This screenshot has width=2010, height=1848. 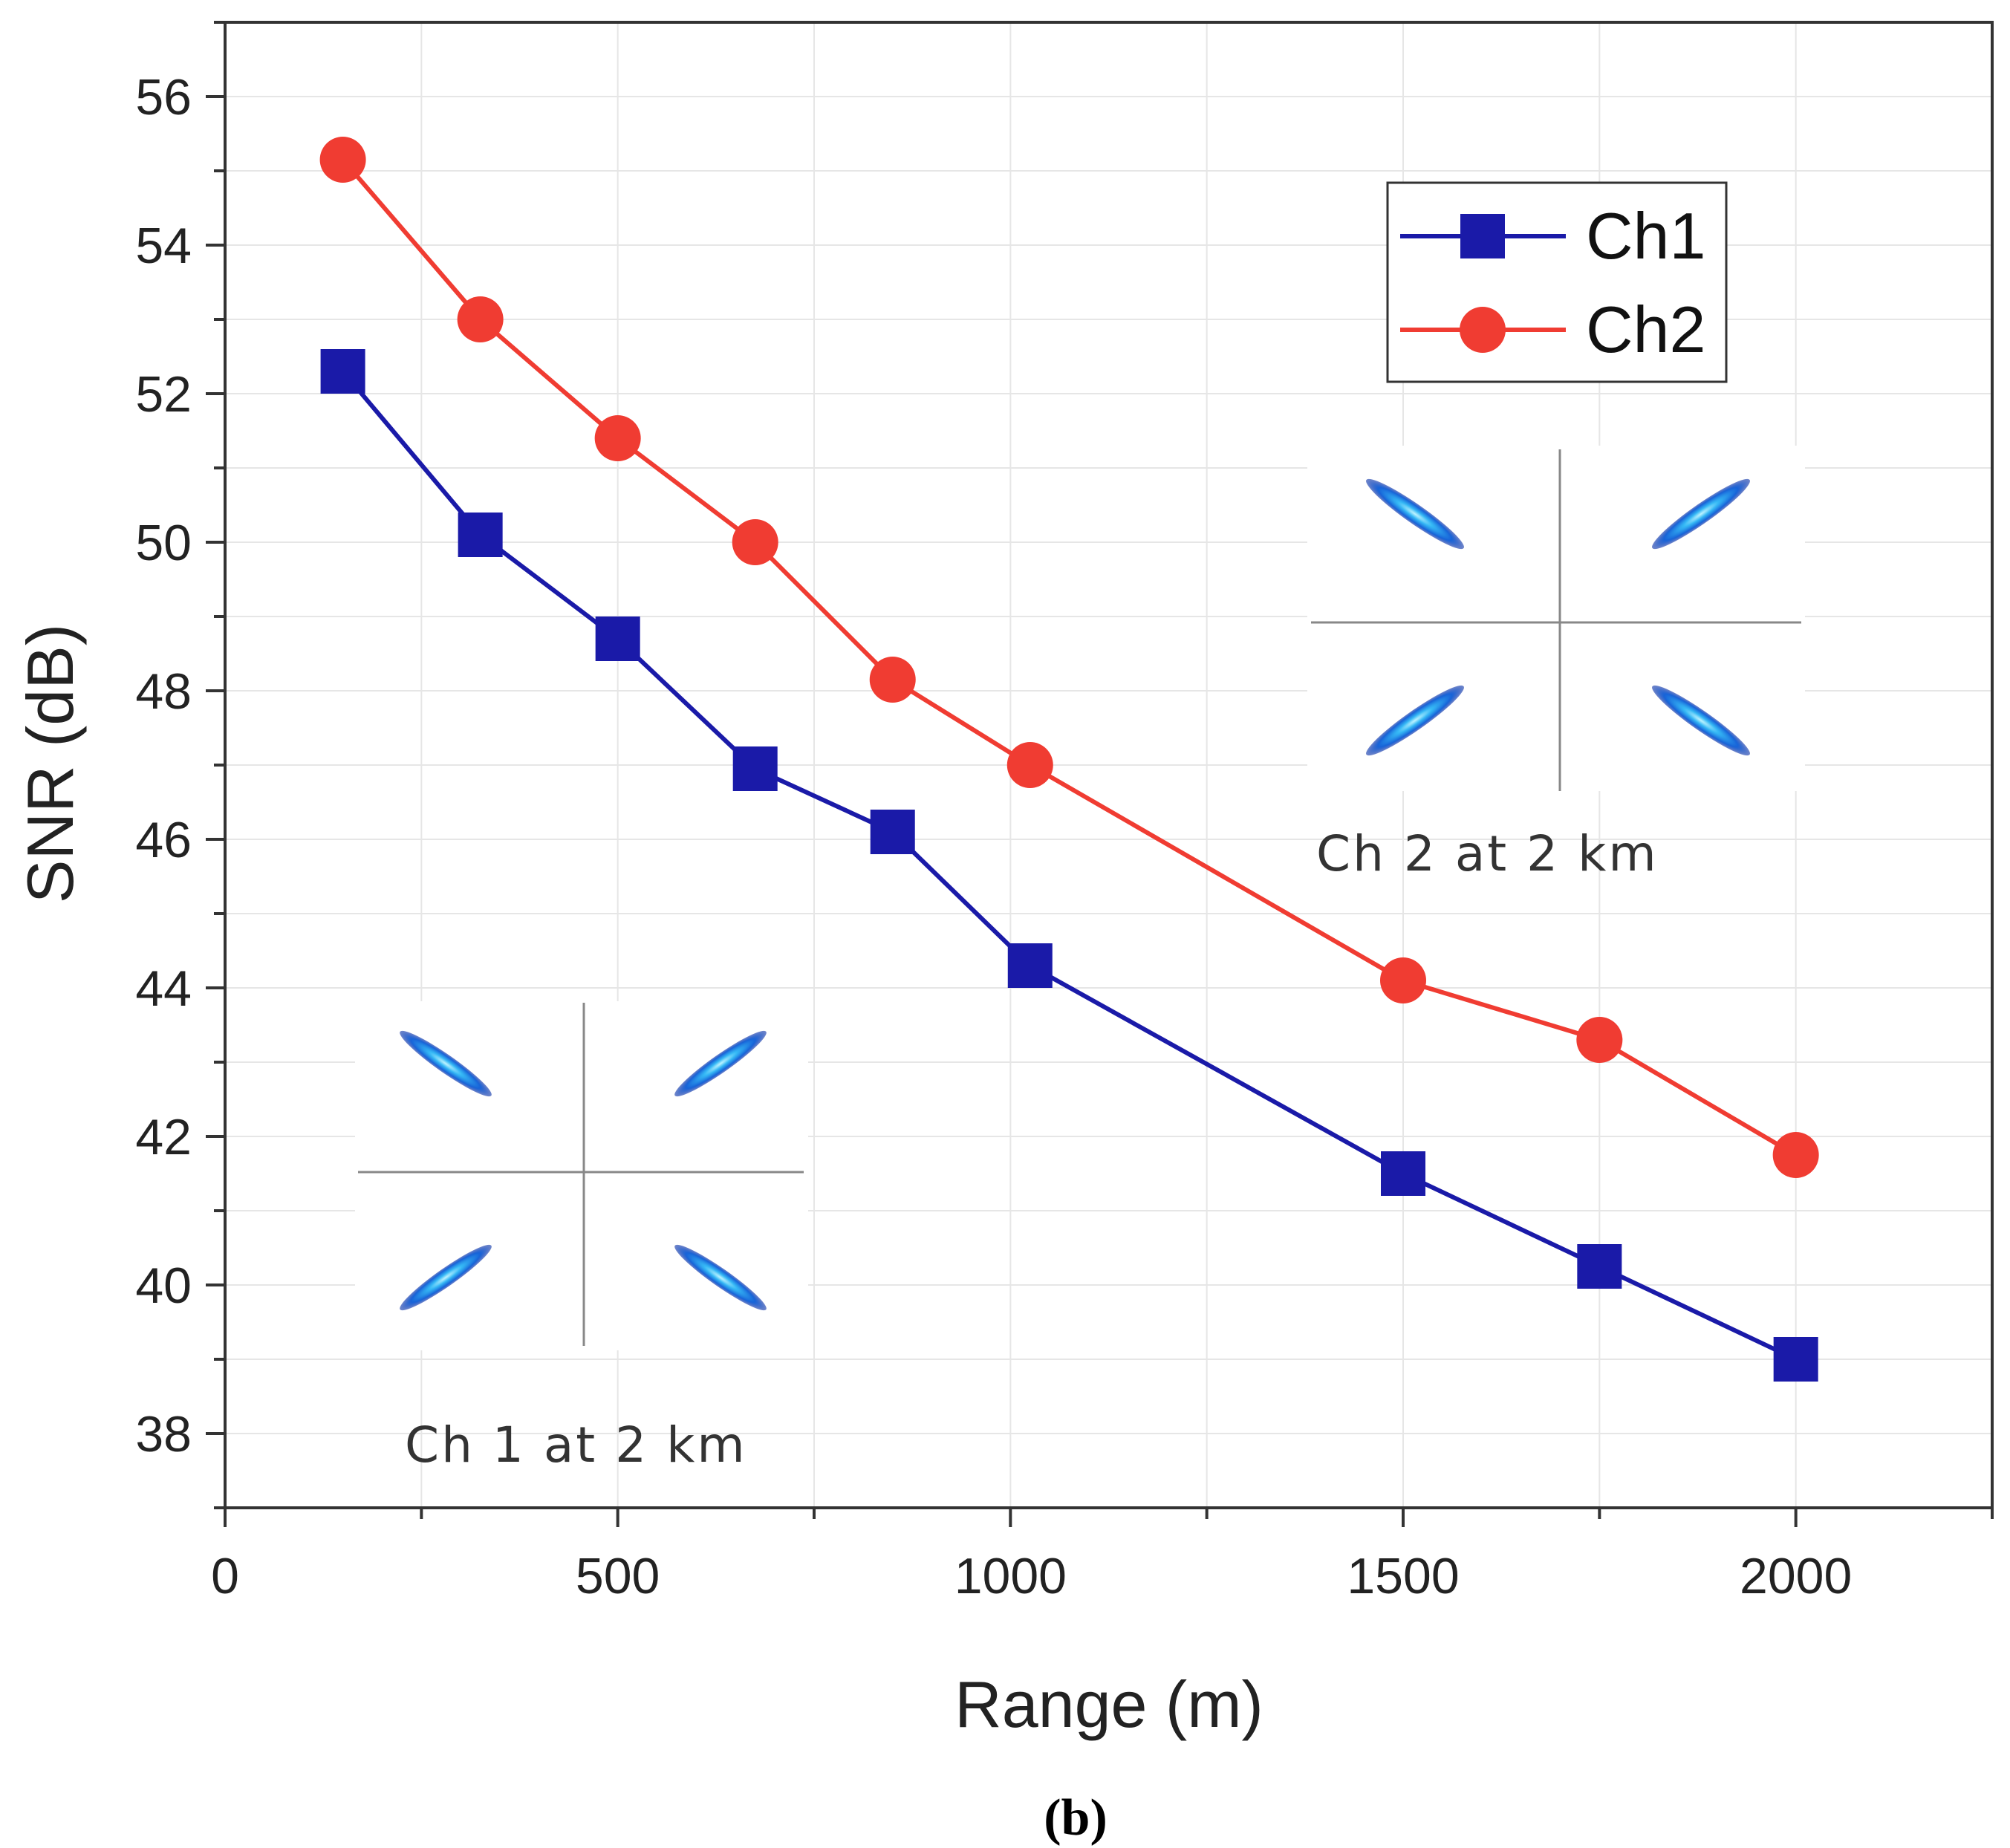 I want to click on y-tick-label: 38, so click(x=163, y=1434).